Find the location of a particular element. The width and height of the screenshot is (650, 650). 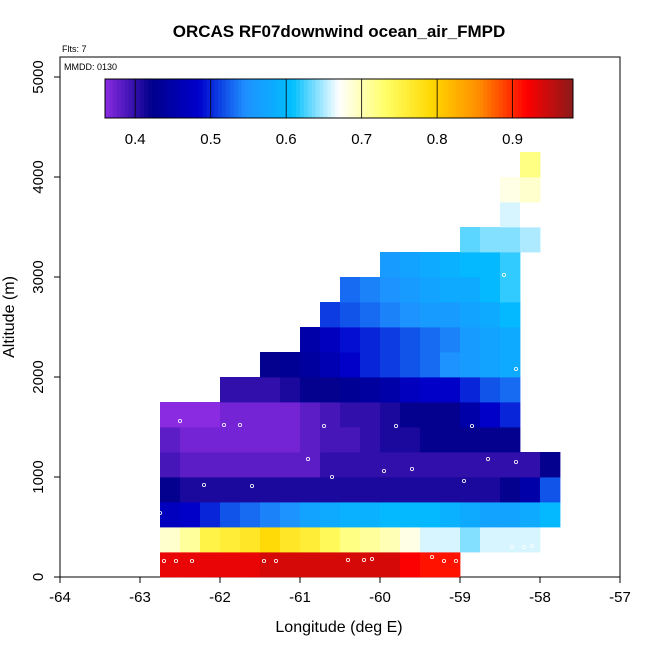

colorbar-tick-label: 0.6 is located at coordinates (286, 139).